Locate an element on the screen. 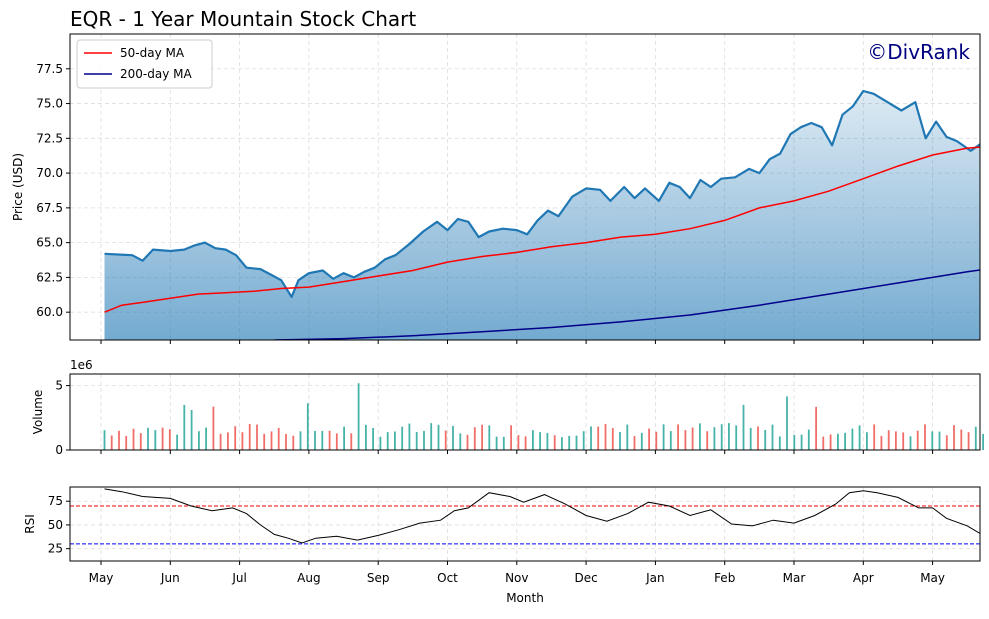 Image resolution: width=989 pixels, height=619 pixels. x-tick-label: Jul is located at coordinates (238, 578).